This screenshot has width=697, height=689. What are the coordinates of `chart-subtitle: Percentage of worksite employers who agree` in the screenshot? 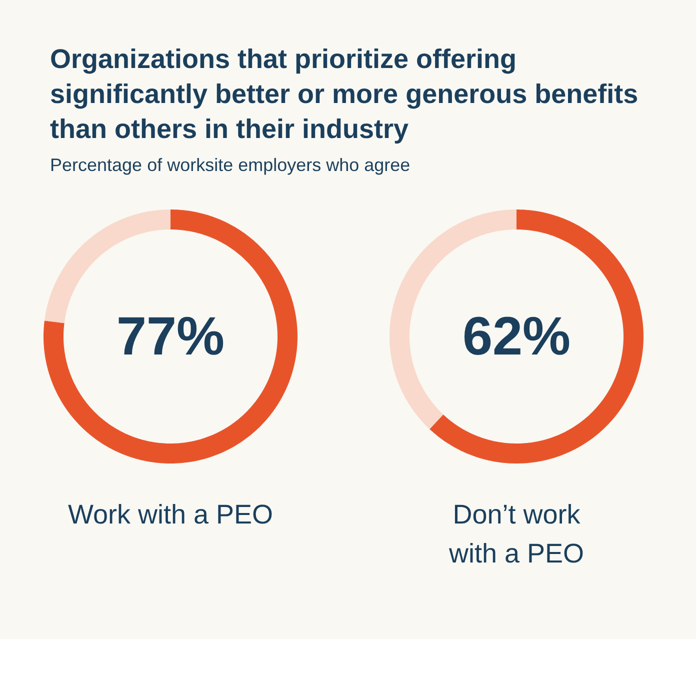 It's located at (230, 166).